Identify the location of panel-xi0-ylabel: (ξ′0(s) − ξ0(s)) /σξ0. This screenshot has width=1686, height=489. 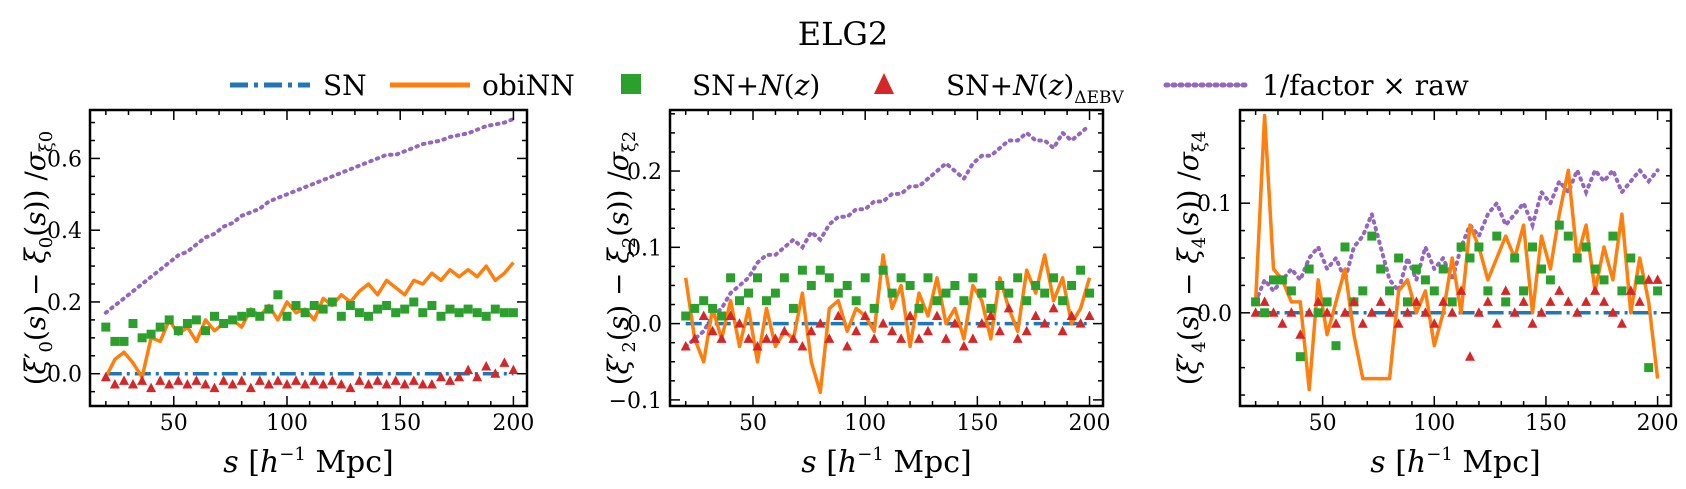
(38, 258).